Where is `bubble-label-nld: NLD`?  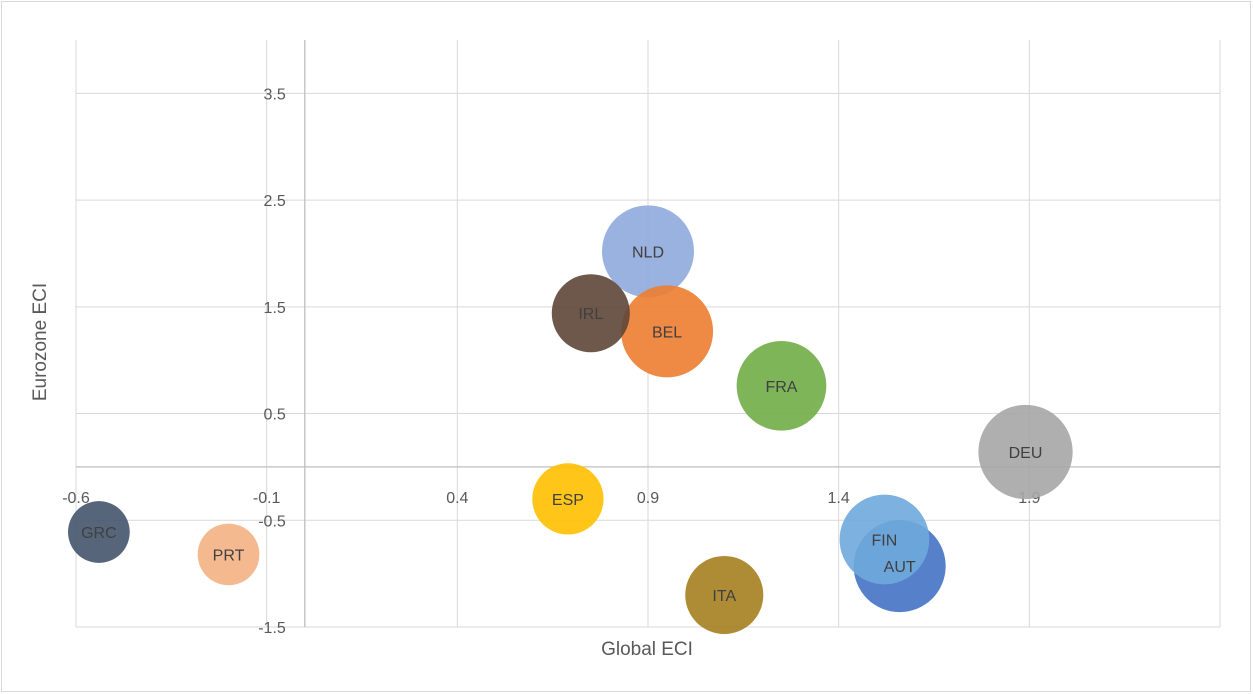 bubble-label-nld: NLD is located at coordinates (648, 252).